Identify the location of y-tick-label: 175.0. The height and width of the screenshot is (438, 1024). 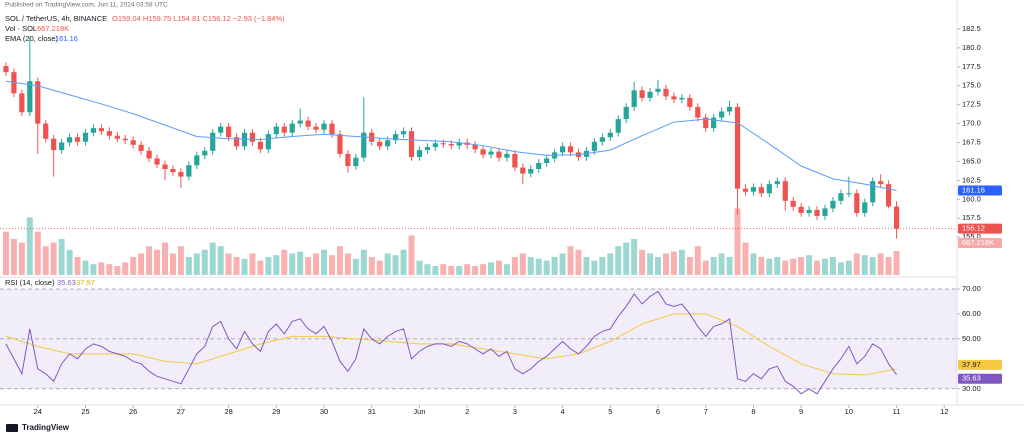
(971, 85).